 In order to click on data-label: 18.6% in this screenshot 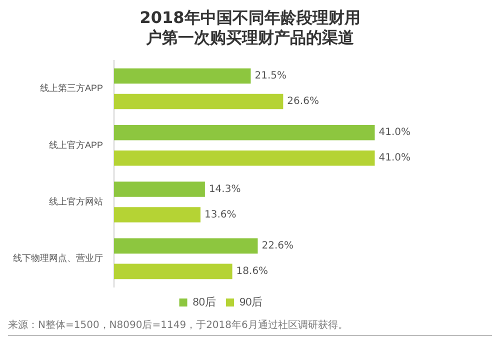, I will do `click(252, 272)`.